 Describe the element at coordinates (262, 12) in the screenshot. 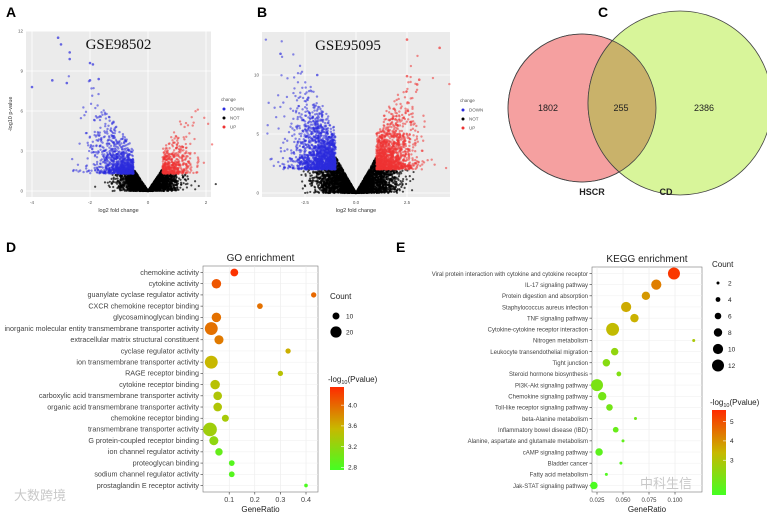

I see `panel-label-b: B` at that location.